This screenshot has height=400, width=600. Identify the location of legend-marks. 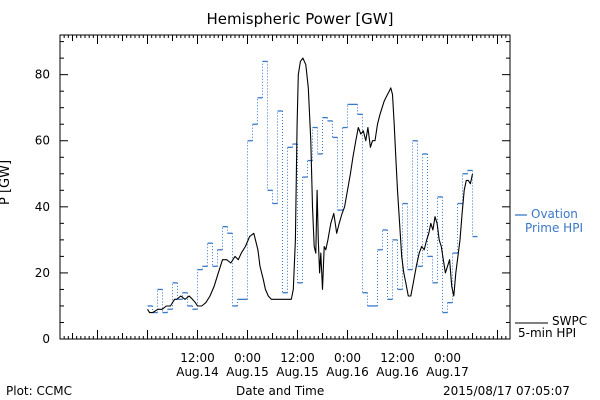
(531, 269).